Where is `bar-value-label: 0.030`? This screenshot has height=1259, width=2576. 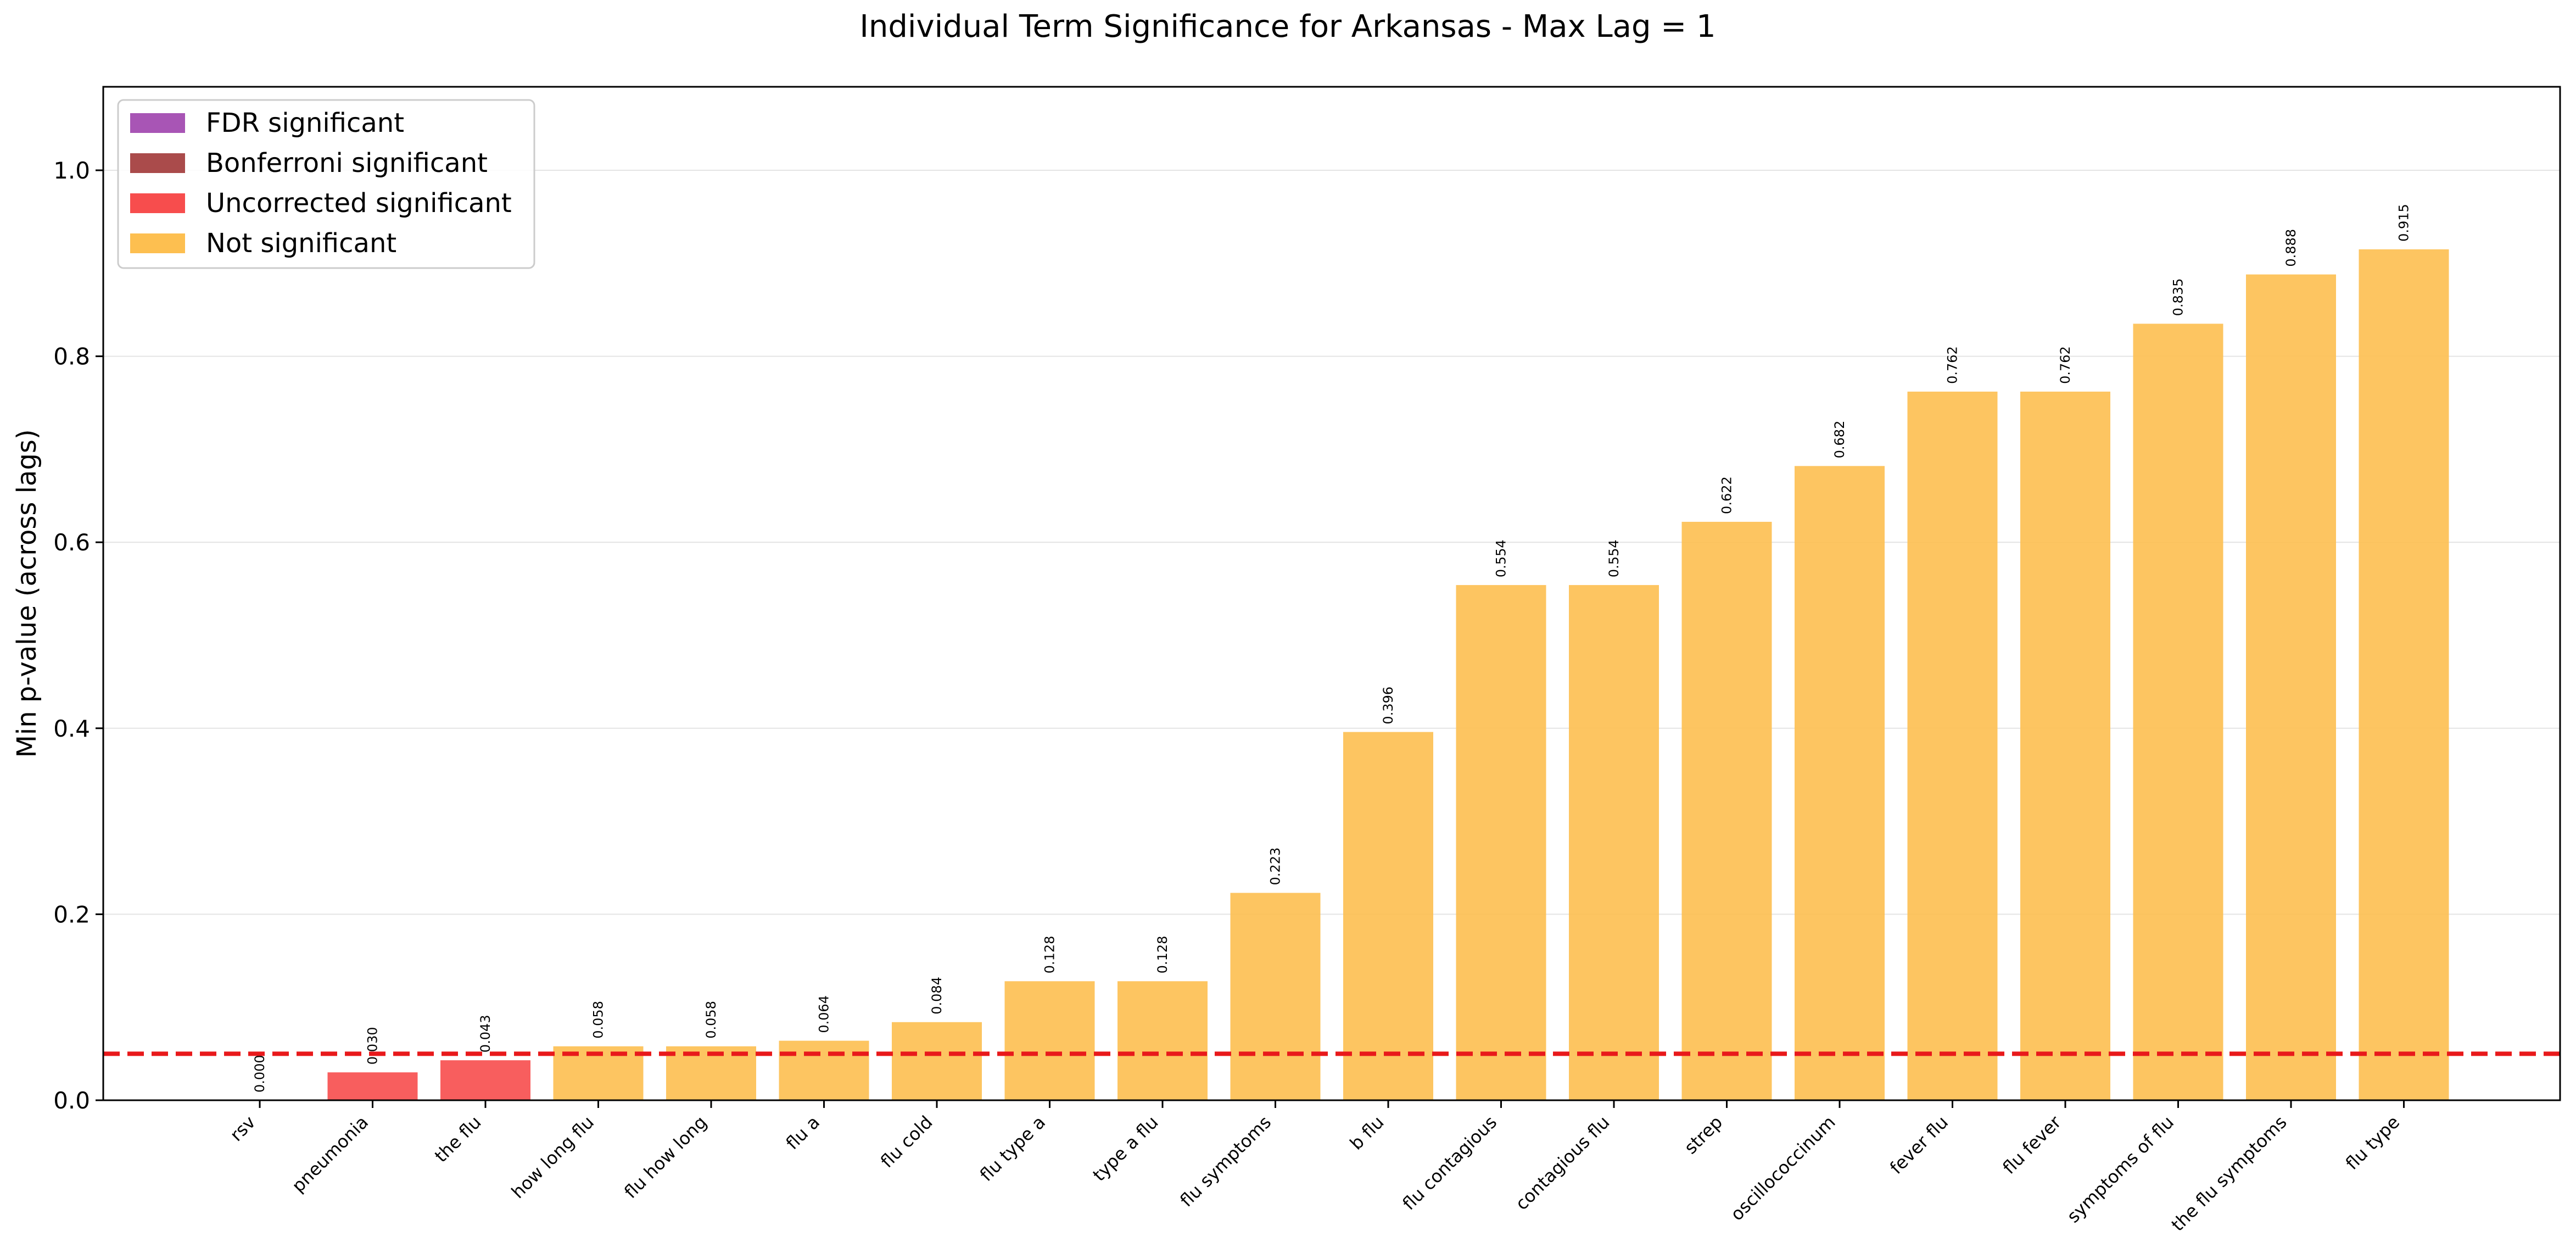 bar-value-label: 0.030 is located at coordinates (373, 1046).